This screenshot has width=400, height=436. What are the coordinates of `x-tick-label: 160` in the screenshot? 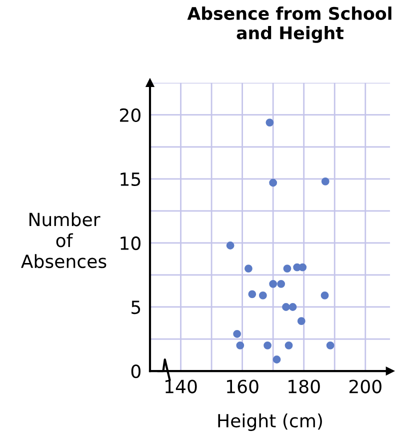 It's located at (242, 387).